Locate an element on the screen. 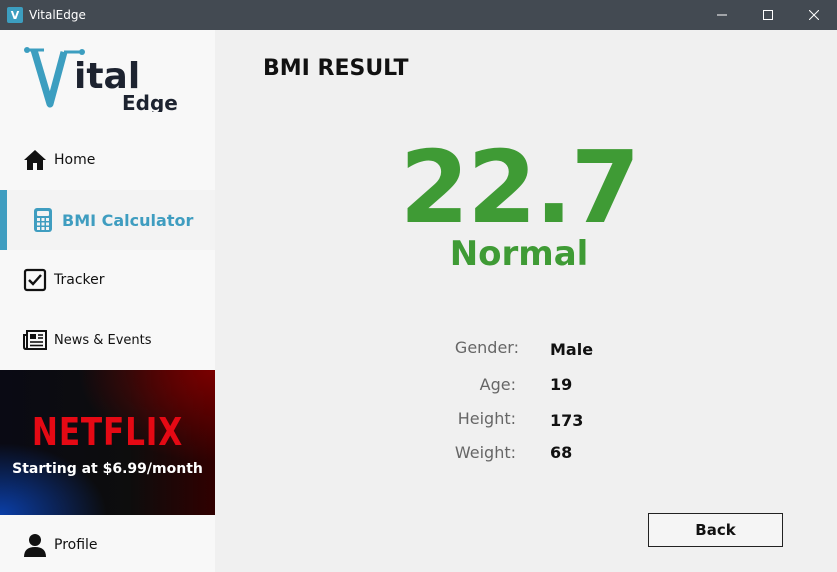 The image size is (837, 572). checkbox-icon is located at coordinates (35, 280).